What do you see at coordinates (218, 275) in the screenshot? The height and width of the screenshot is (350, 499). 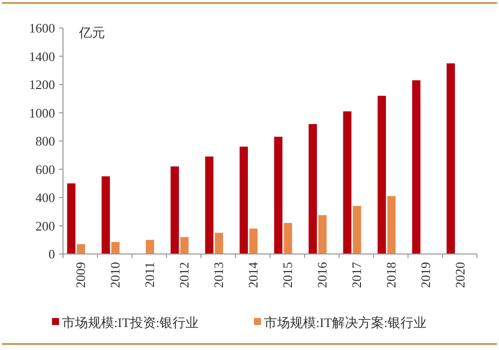 I see `x-tick-label: 2013` at bounding box center [218, 275].